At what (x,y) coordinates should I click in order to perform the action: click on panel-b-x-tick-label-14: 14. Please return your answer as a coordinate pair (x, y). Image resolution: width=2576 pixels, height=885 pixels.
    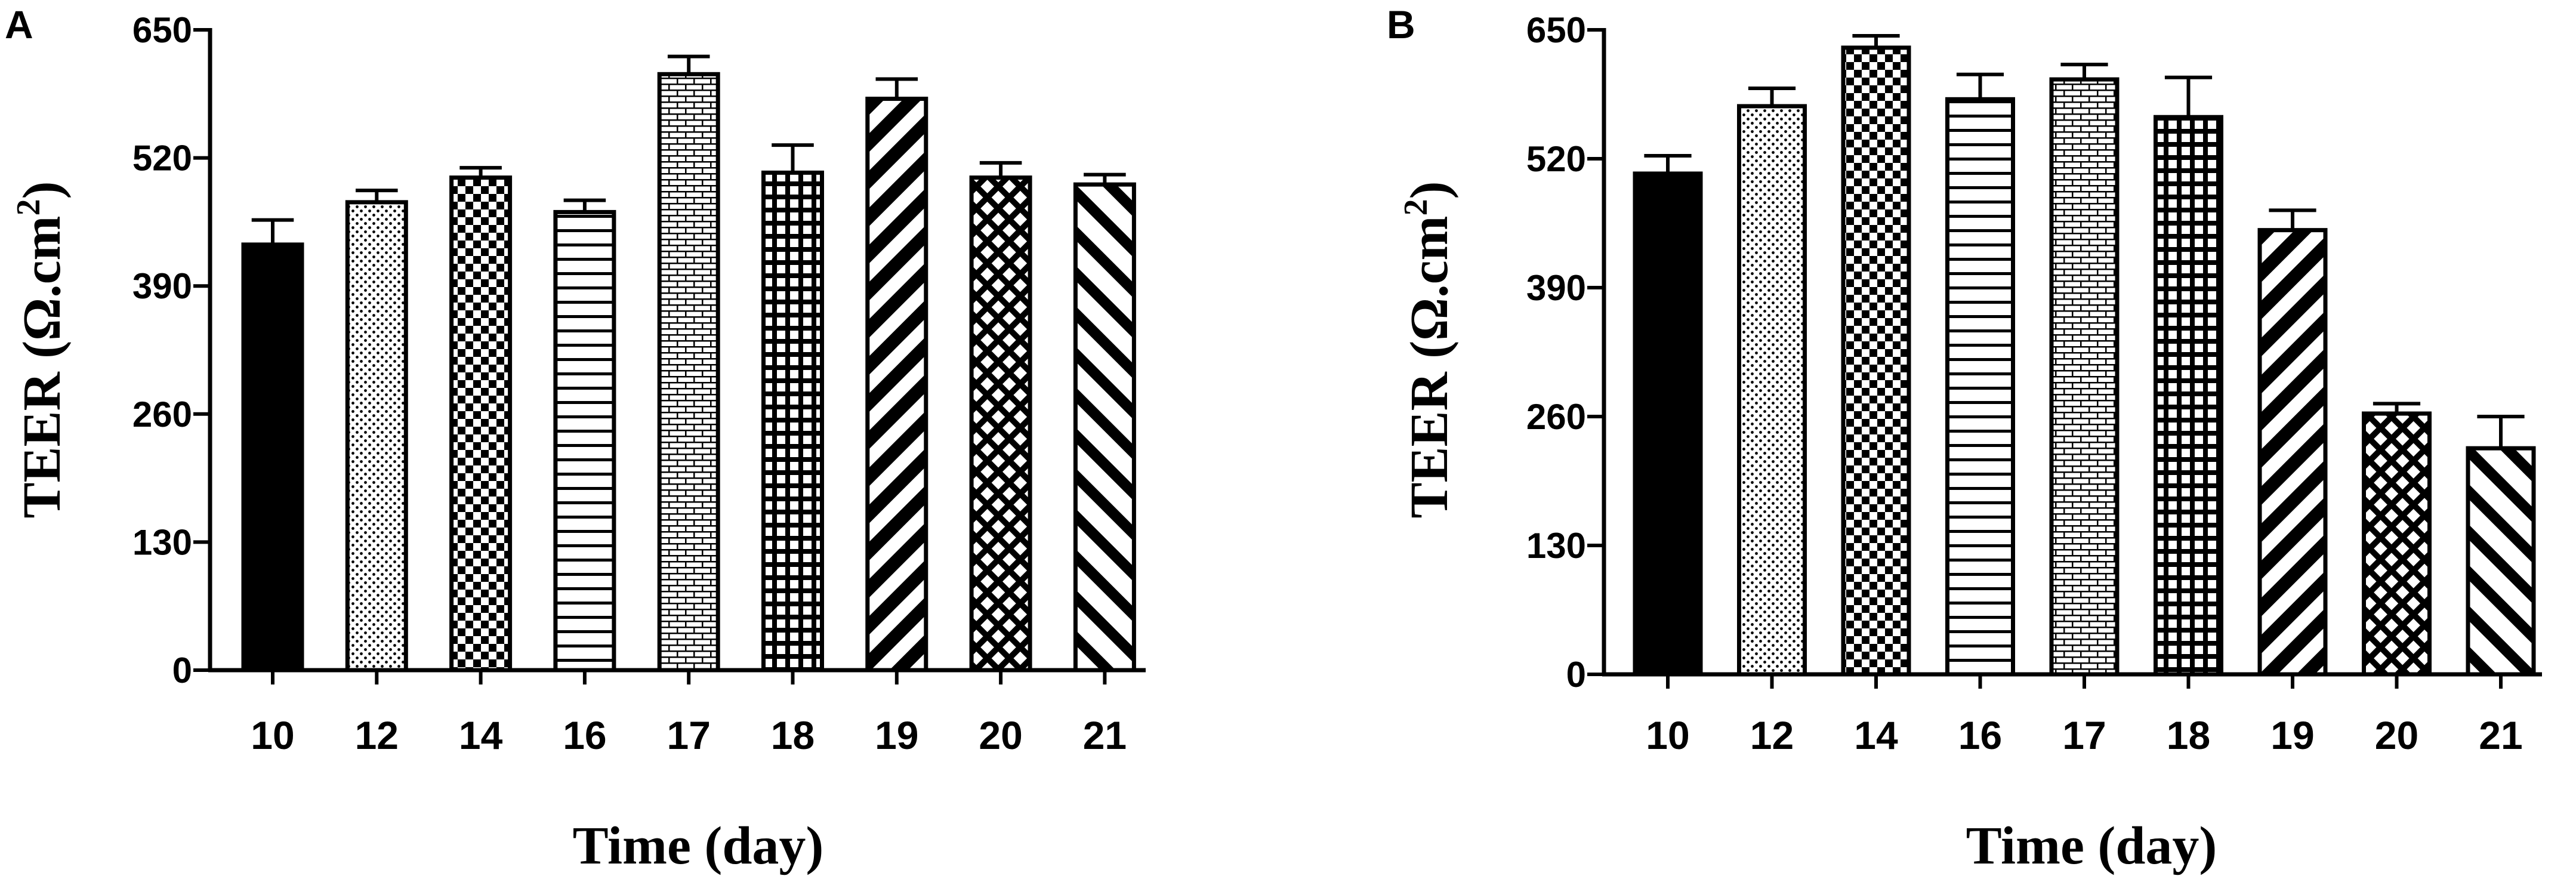
    Looking at the image, I should click on (1876, 735).